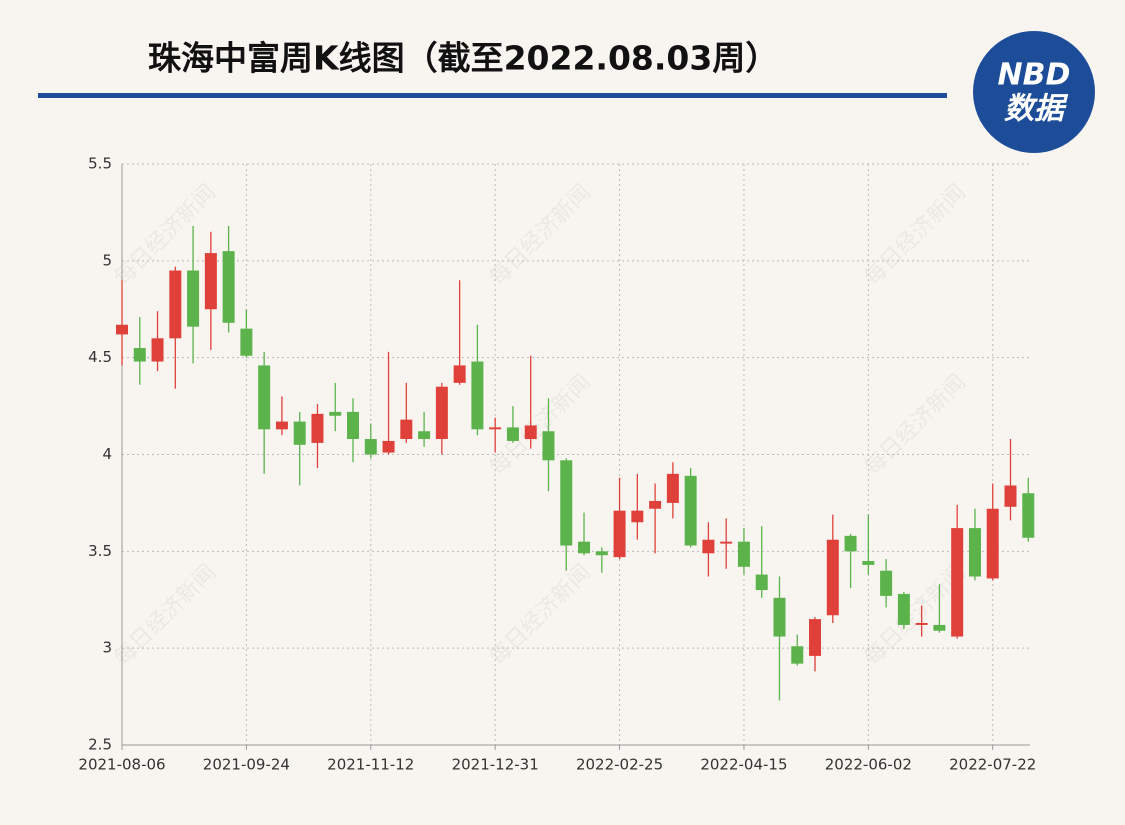  Describe the element at coordinates (107, 260) in the screenshot. I see `y-tick-label: 5` at that location.